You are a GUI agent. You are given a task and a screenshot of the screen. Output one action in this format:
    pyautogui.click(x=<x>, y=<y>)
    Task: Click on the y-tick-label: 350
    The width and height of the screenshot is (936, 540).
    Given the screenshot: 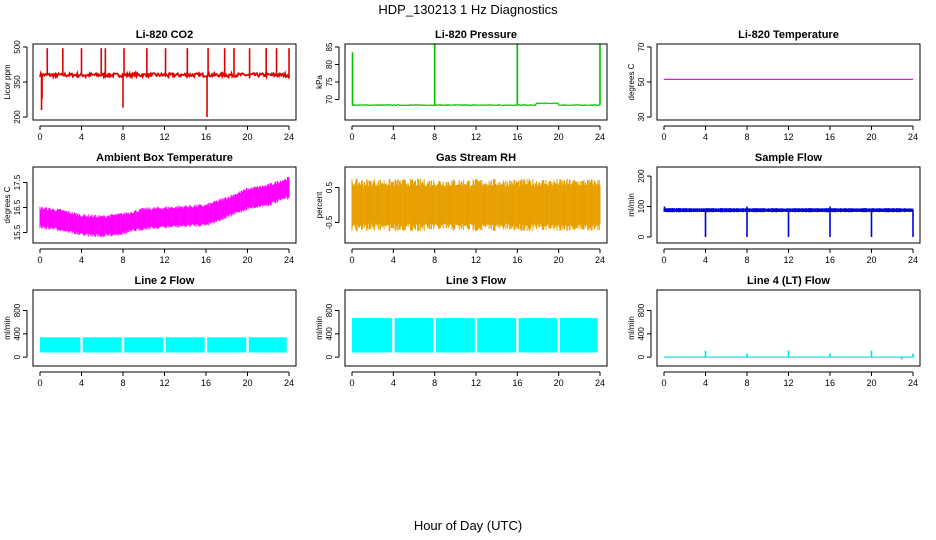 What is the action you would take?
    pyautogui.click(x=17, y=82)
    